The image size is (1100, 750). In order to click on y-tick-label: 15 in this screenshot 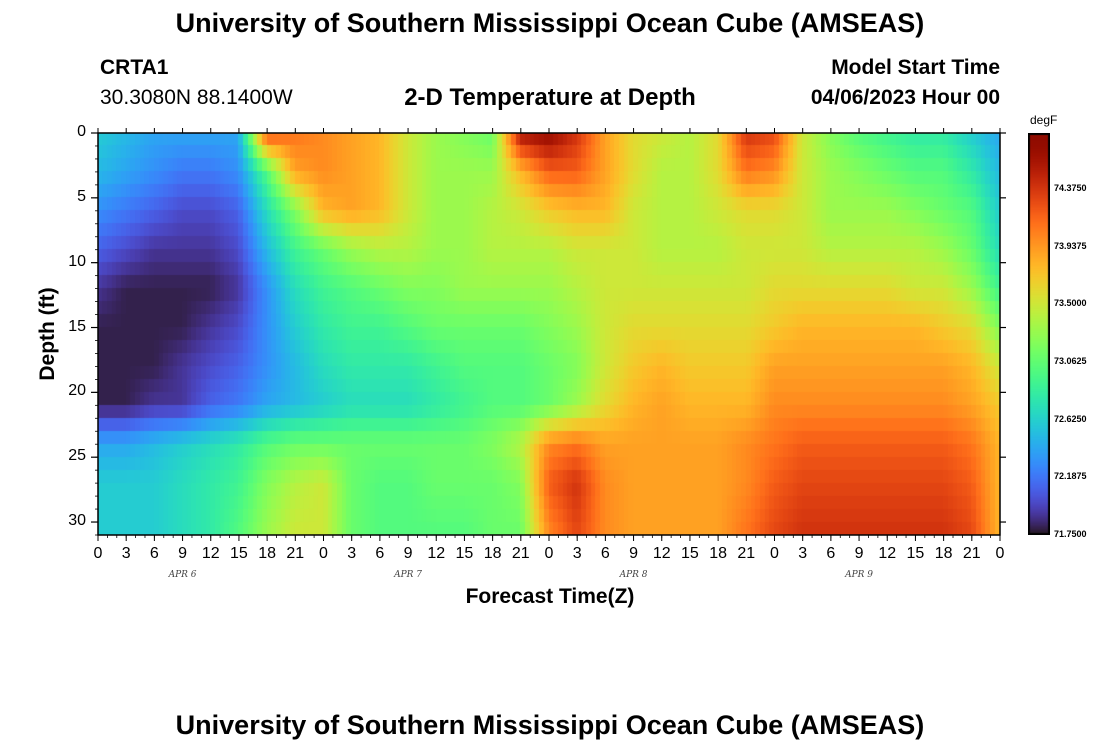, I will do `click(77, 326)`.